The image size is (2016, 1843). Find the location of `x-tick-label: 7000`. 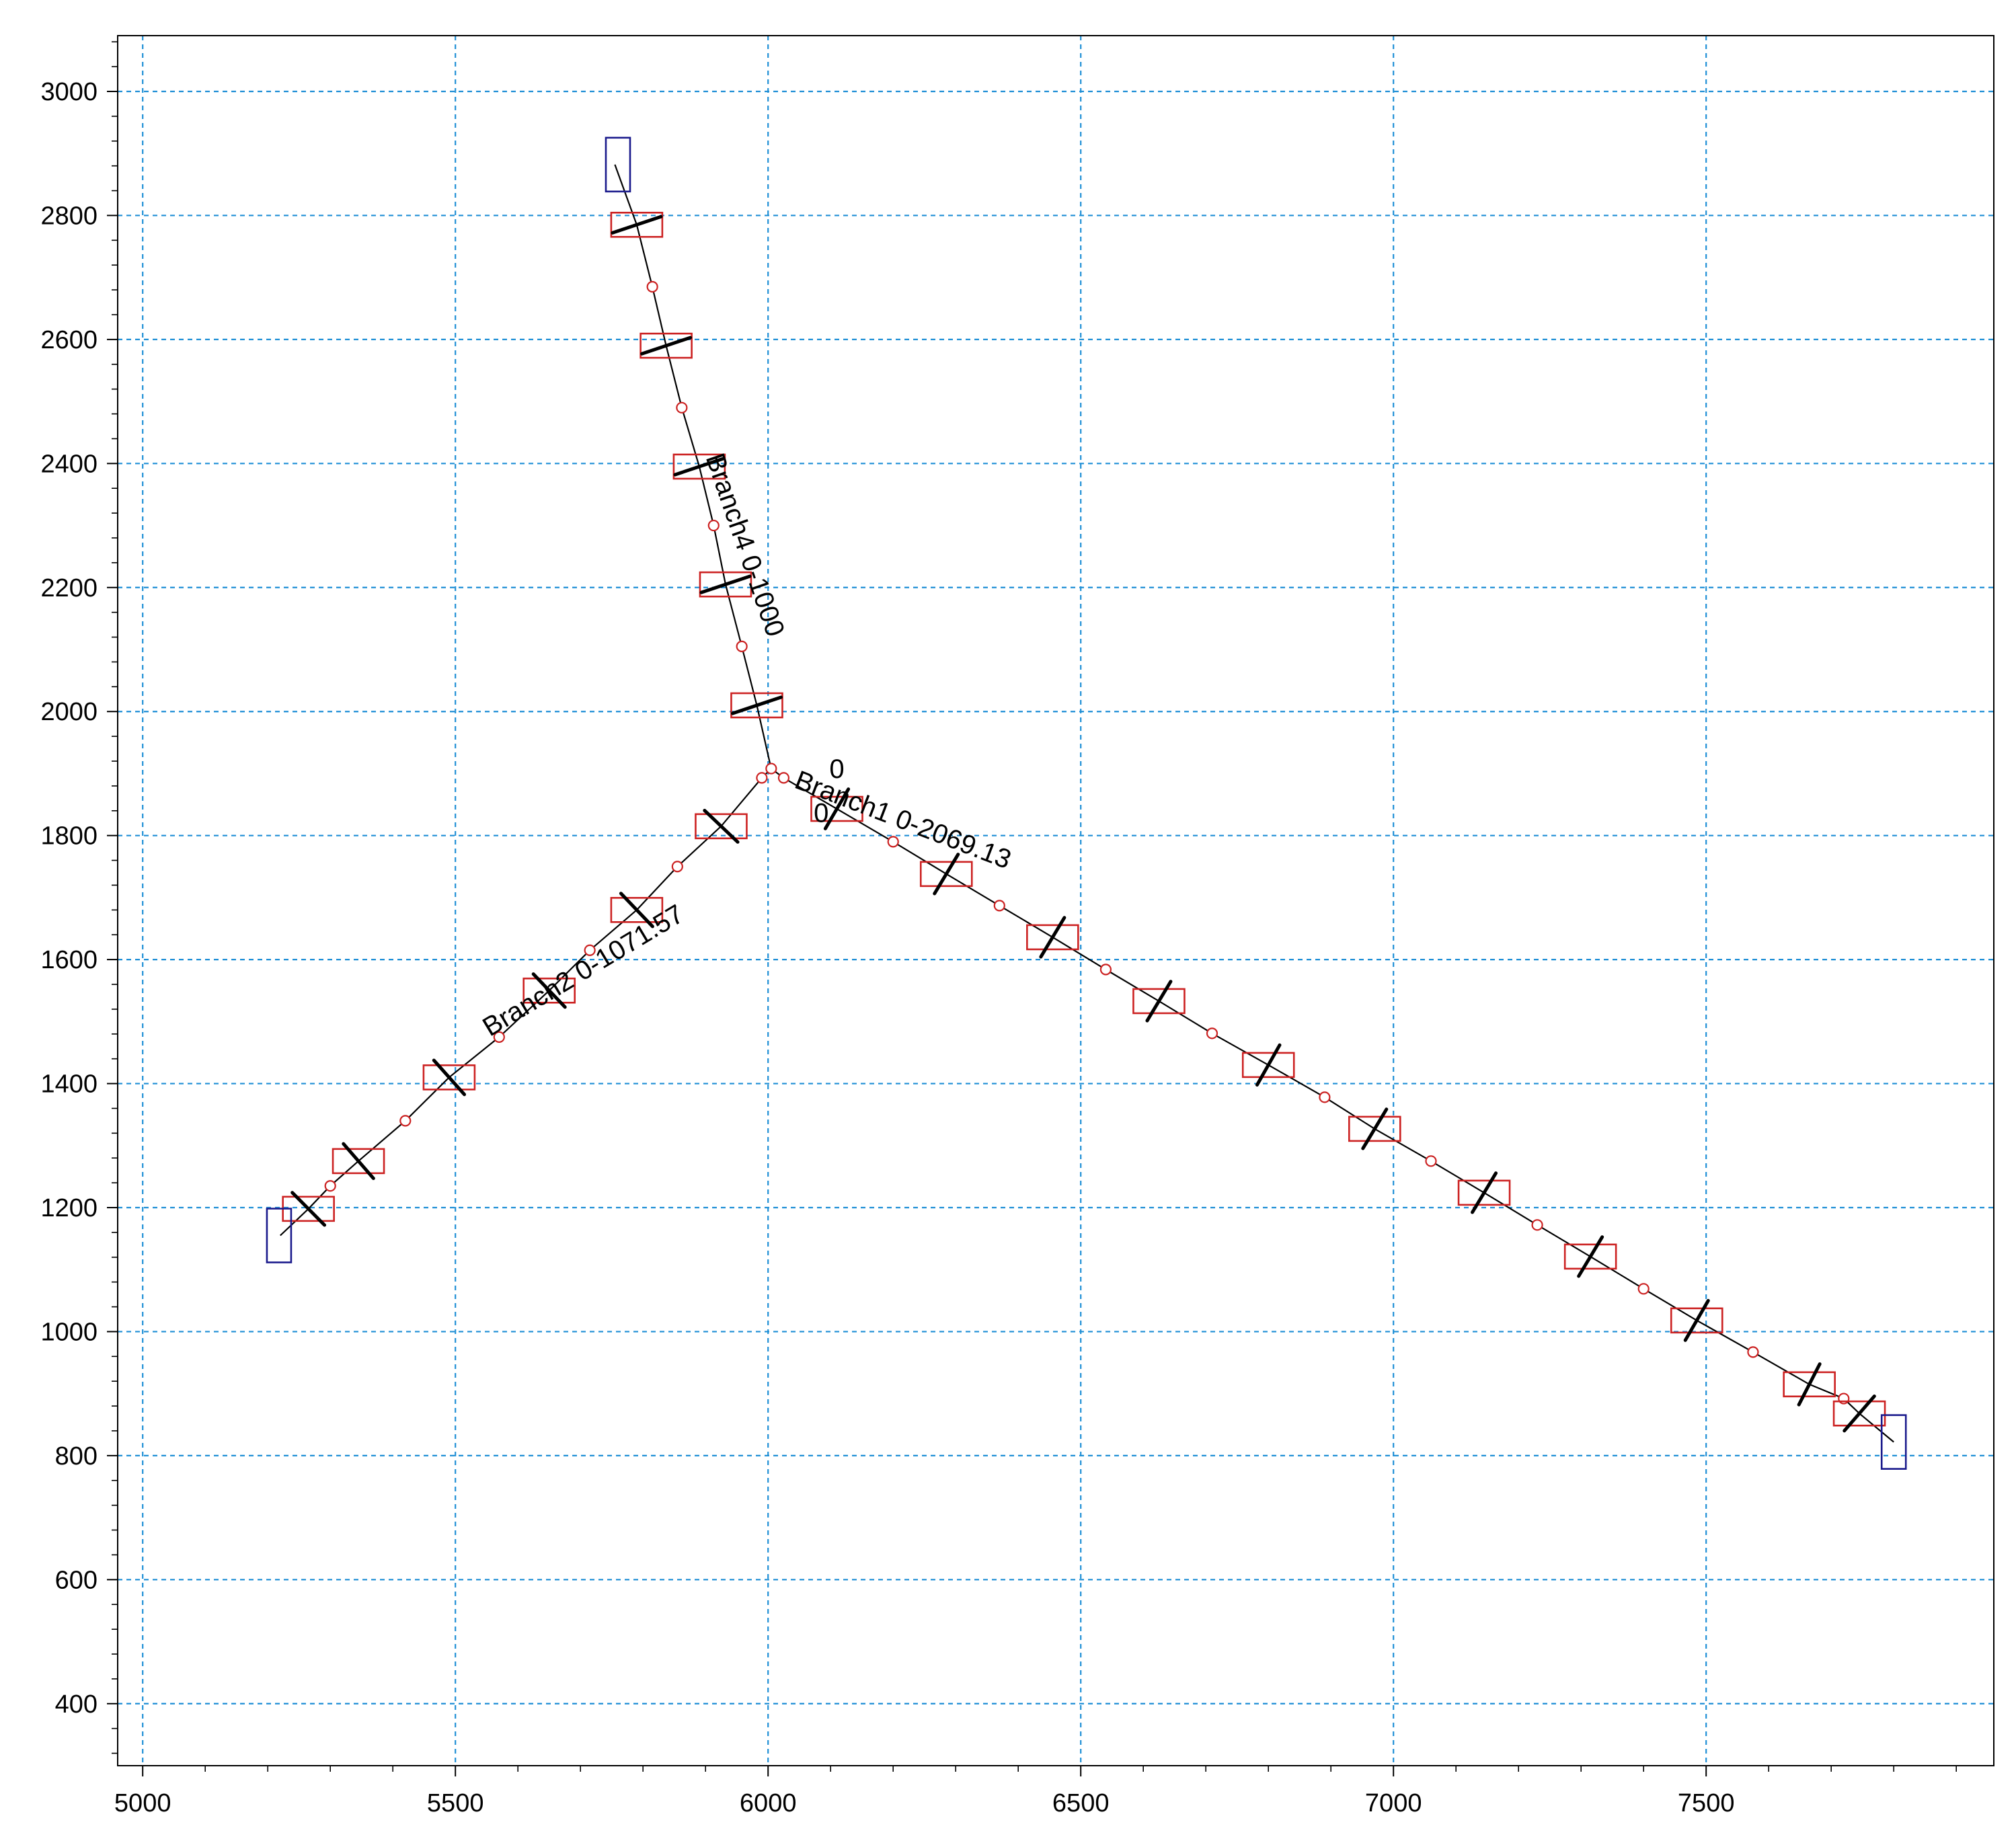

x-tick-label: 7000 is located at coordinates (1393, 1803).